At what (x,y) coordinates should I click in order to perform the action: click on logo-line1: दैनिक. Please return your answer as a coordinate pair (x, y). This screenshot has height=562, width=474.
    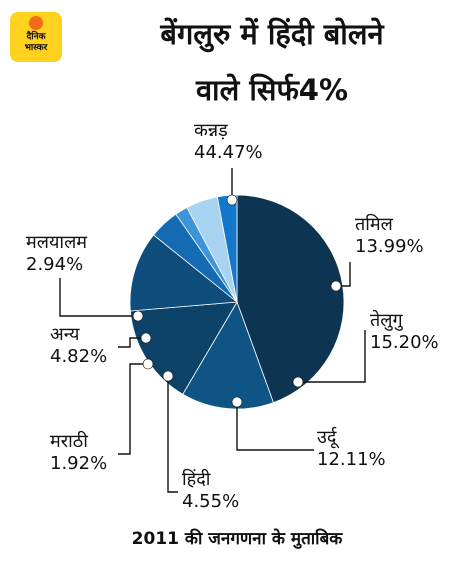
    Looking at the image, I should click on (36, 37).